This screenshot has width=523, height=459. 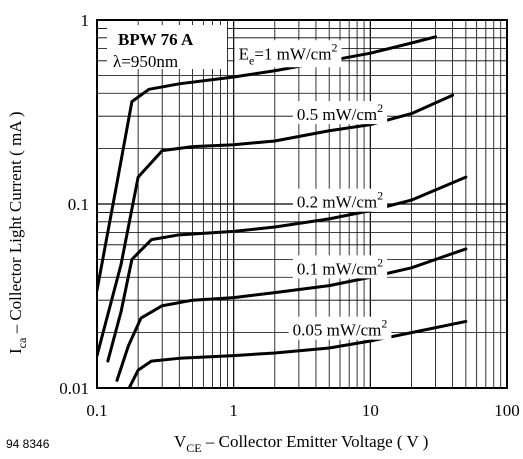 I want to click on x-tick-label: 0.1, so click(x=96, y=410).